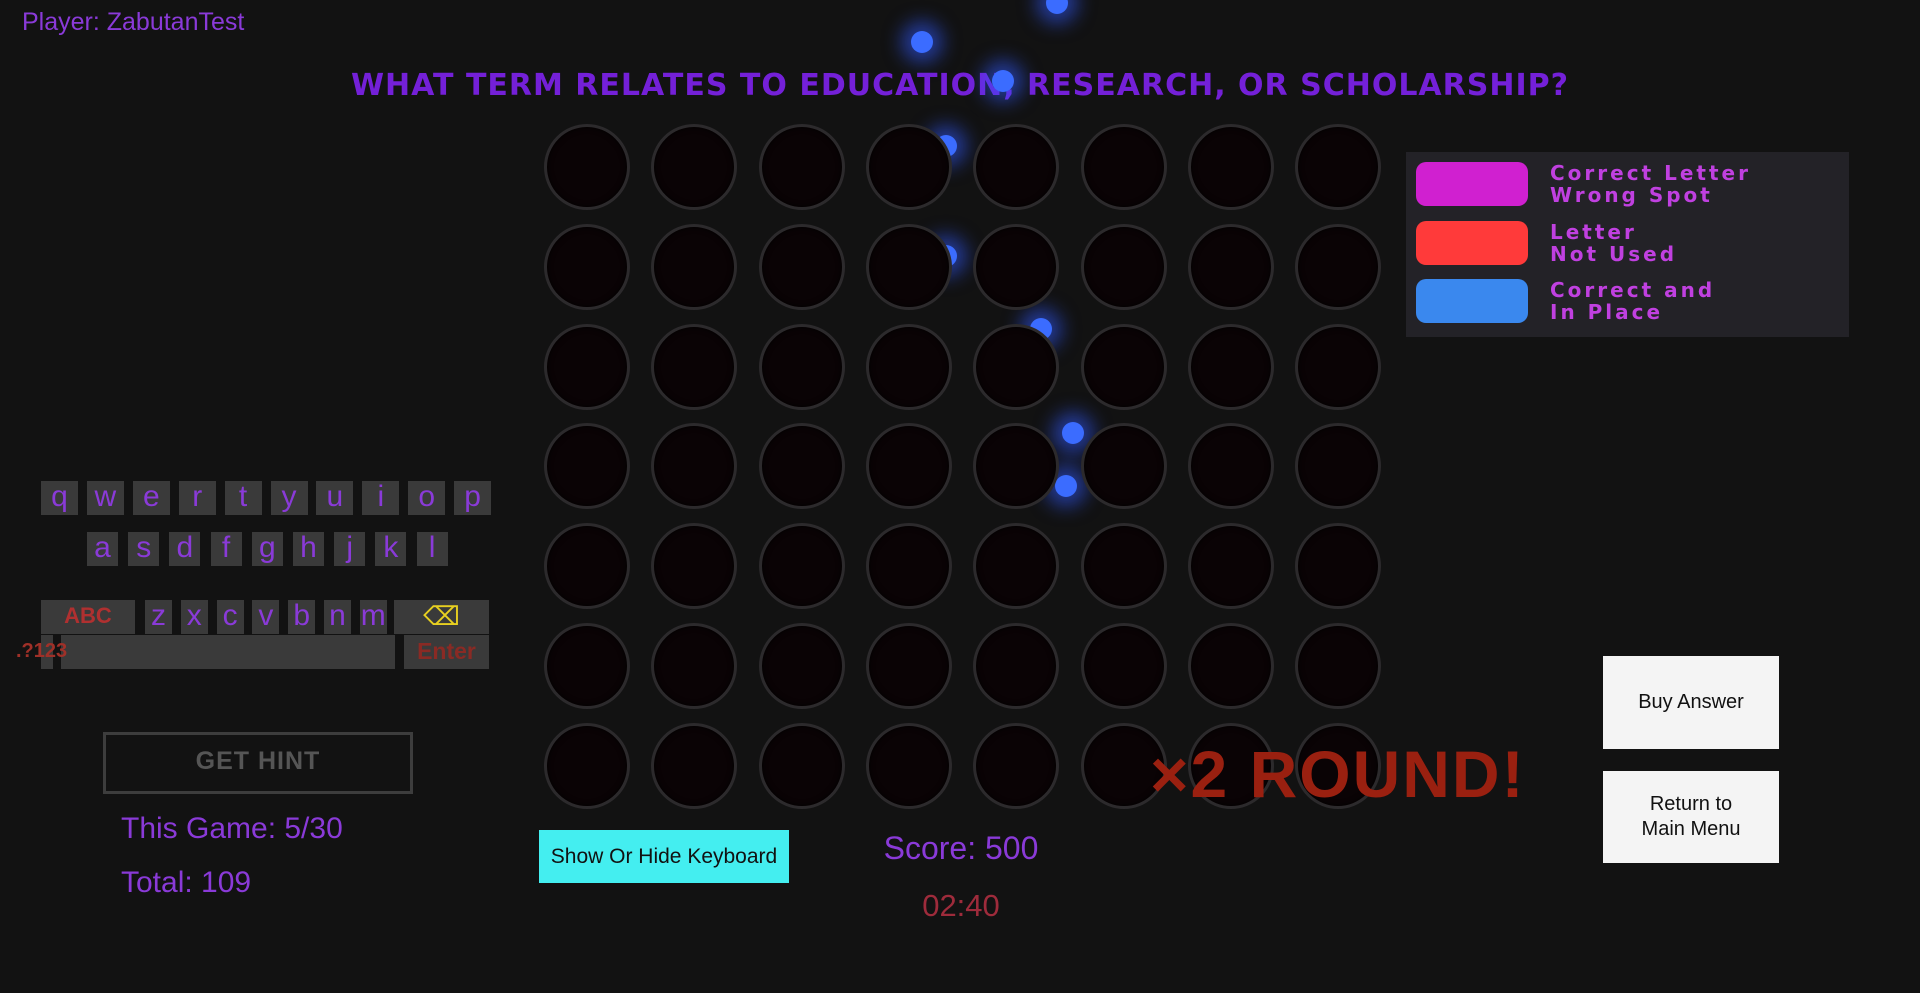 This screenshot has height=993, width=1920. What do you see at coordinates (350, 549) in the screenshot?
I see `key-j: j` at bounding box center [350, 549].